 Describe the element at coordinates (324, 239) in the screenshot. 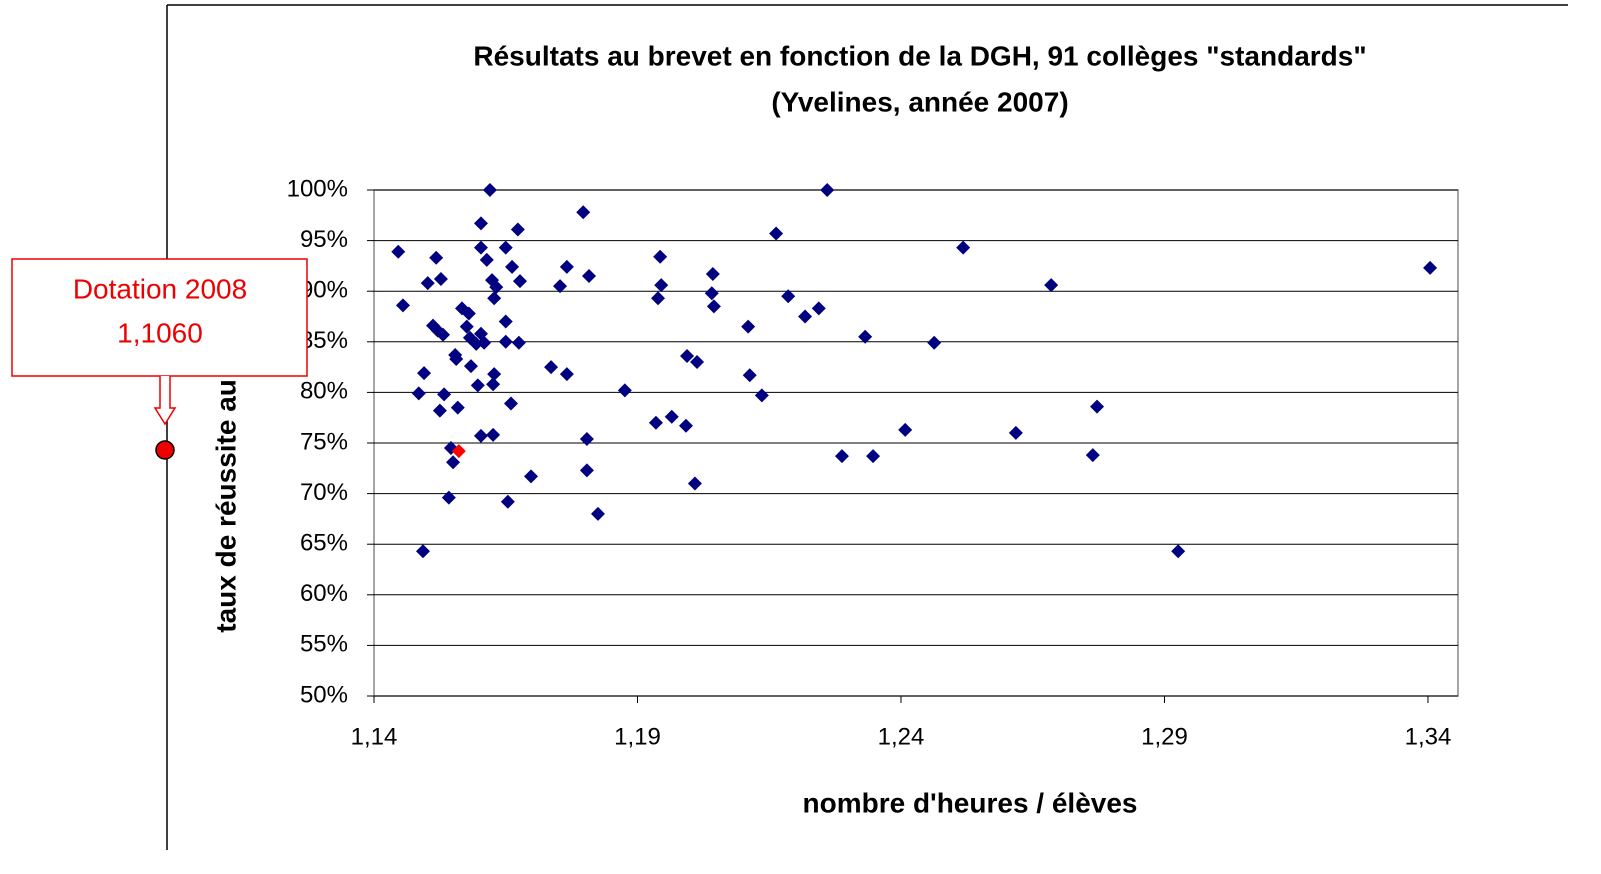

I see `y-tick-label: 95%` at that location.